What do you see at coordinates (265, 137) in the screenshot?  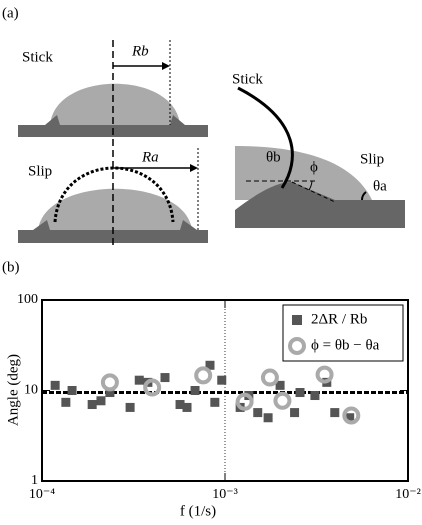 I see `stick-contour` at bounding box center [265, 137].